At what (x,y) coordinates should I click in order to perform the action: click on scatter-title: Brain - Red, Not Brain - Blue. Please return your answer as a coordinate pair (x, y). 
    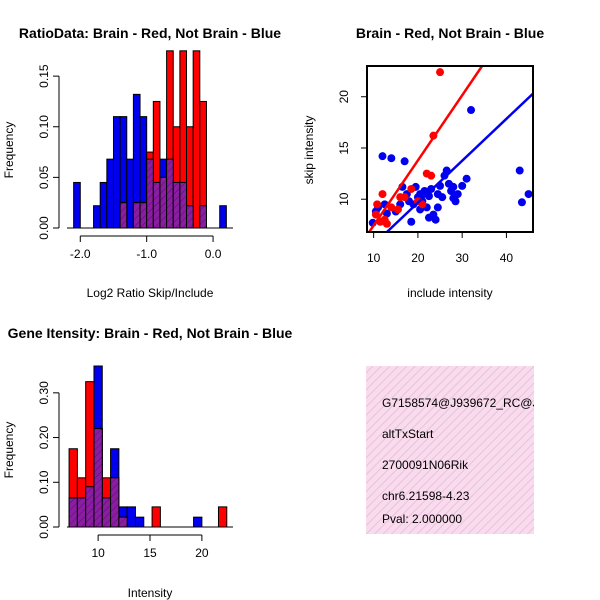
    Looking at the image, I should click on (450, 33).